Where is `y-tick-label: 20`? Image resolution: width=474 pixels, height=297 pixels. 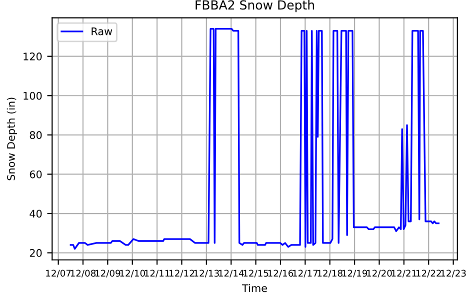 y-tick-label: 20 is located at coordinates (36, 253).